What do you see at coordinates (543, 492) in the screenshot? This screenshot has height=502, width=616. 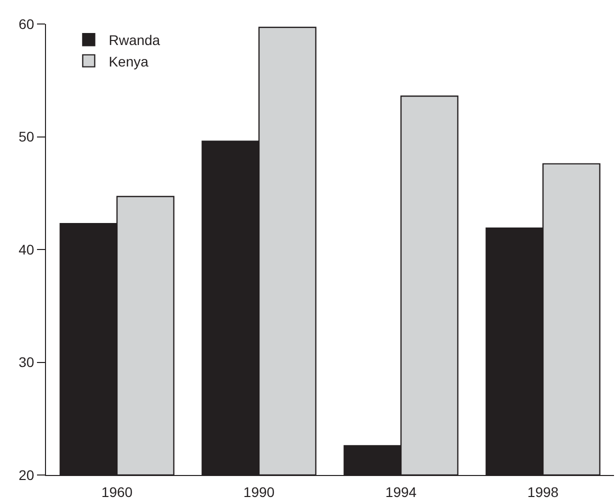 I see `x-tick-label: 1998` at bounding box center [543, 492].